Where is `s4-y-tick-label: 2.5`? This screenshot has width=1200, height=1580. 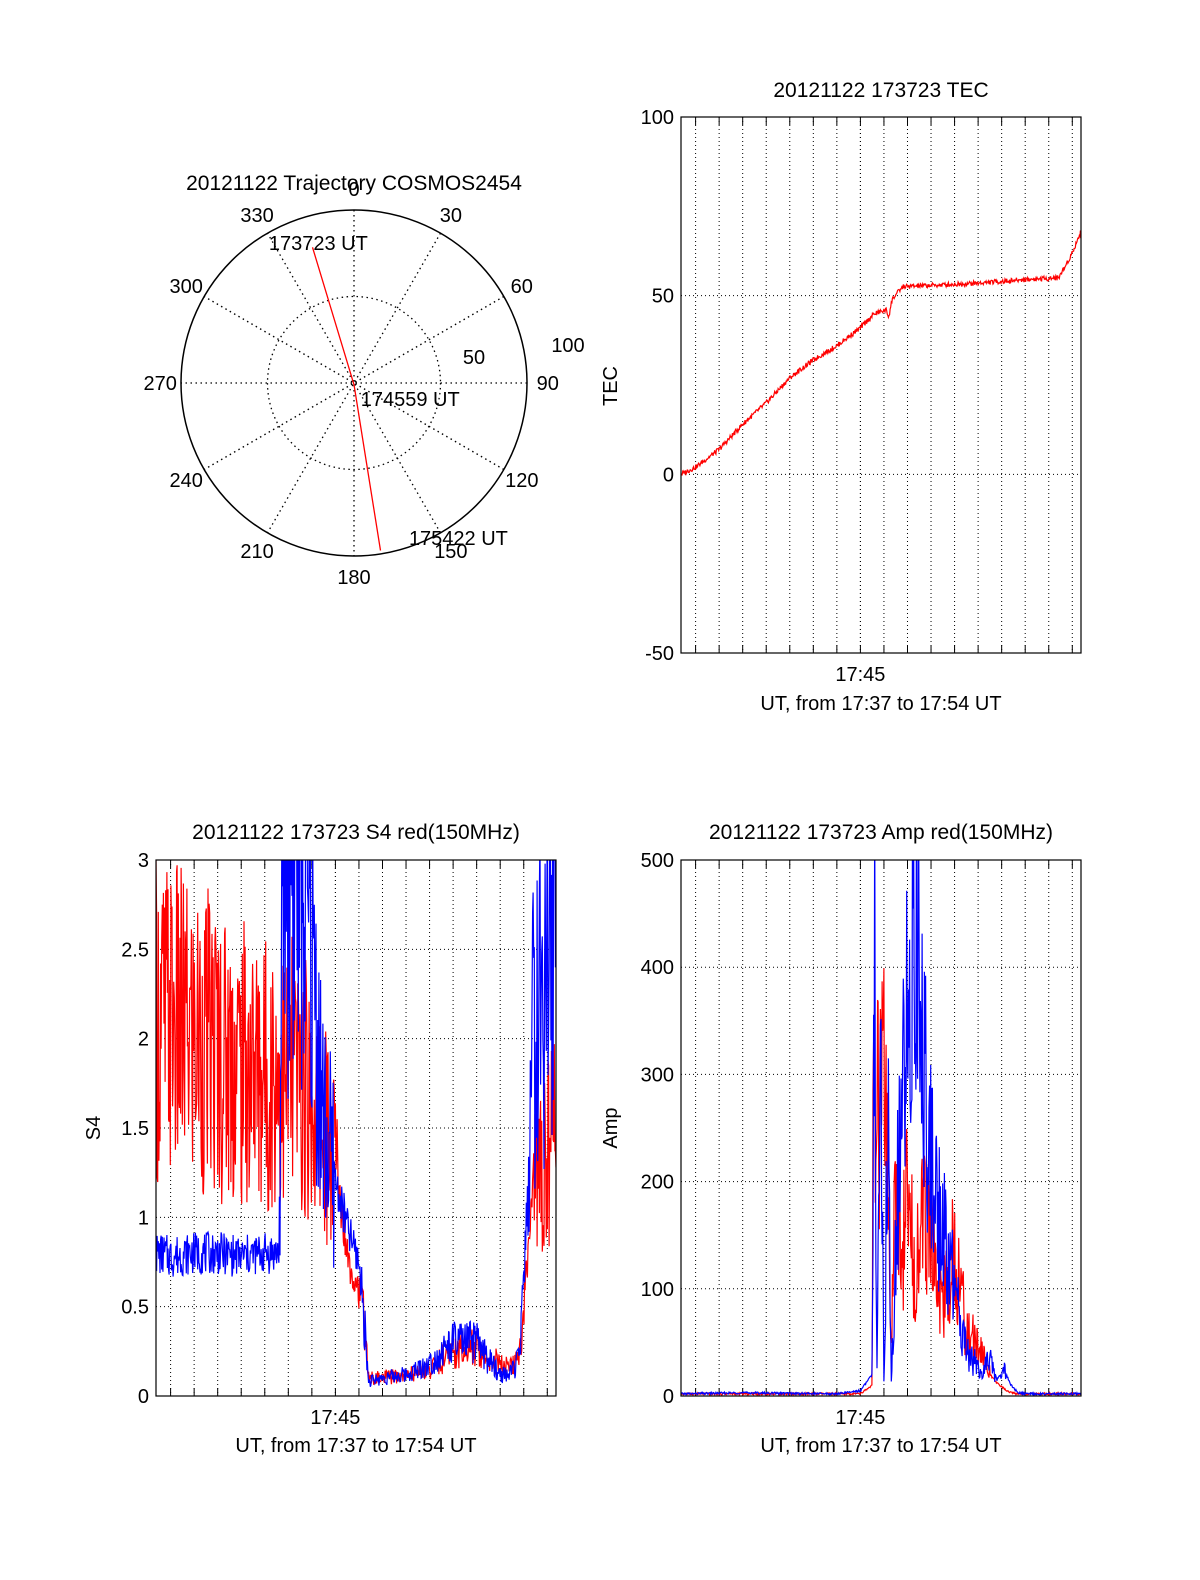 s4-y-tick-label: 2.5 is located at coordinates (135, 950).